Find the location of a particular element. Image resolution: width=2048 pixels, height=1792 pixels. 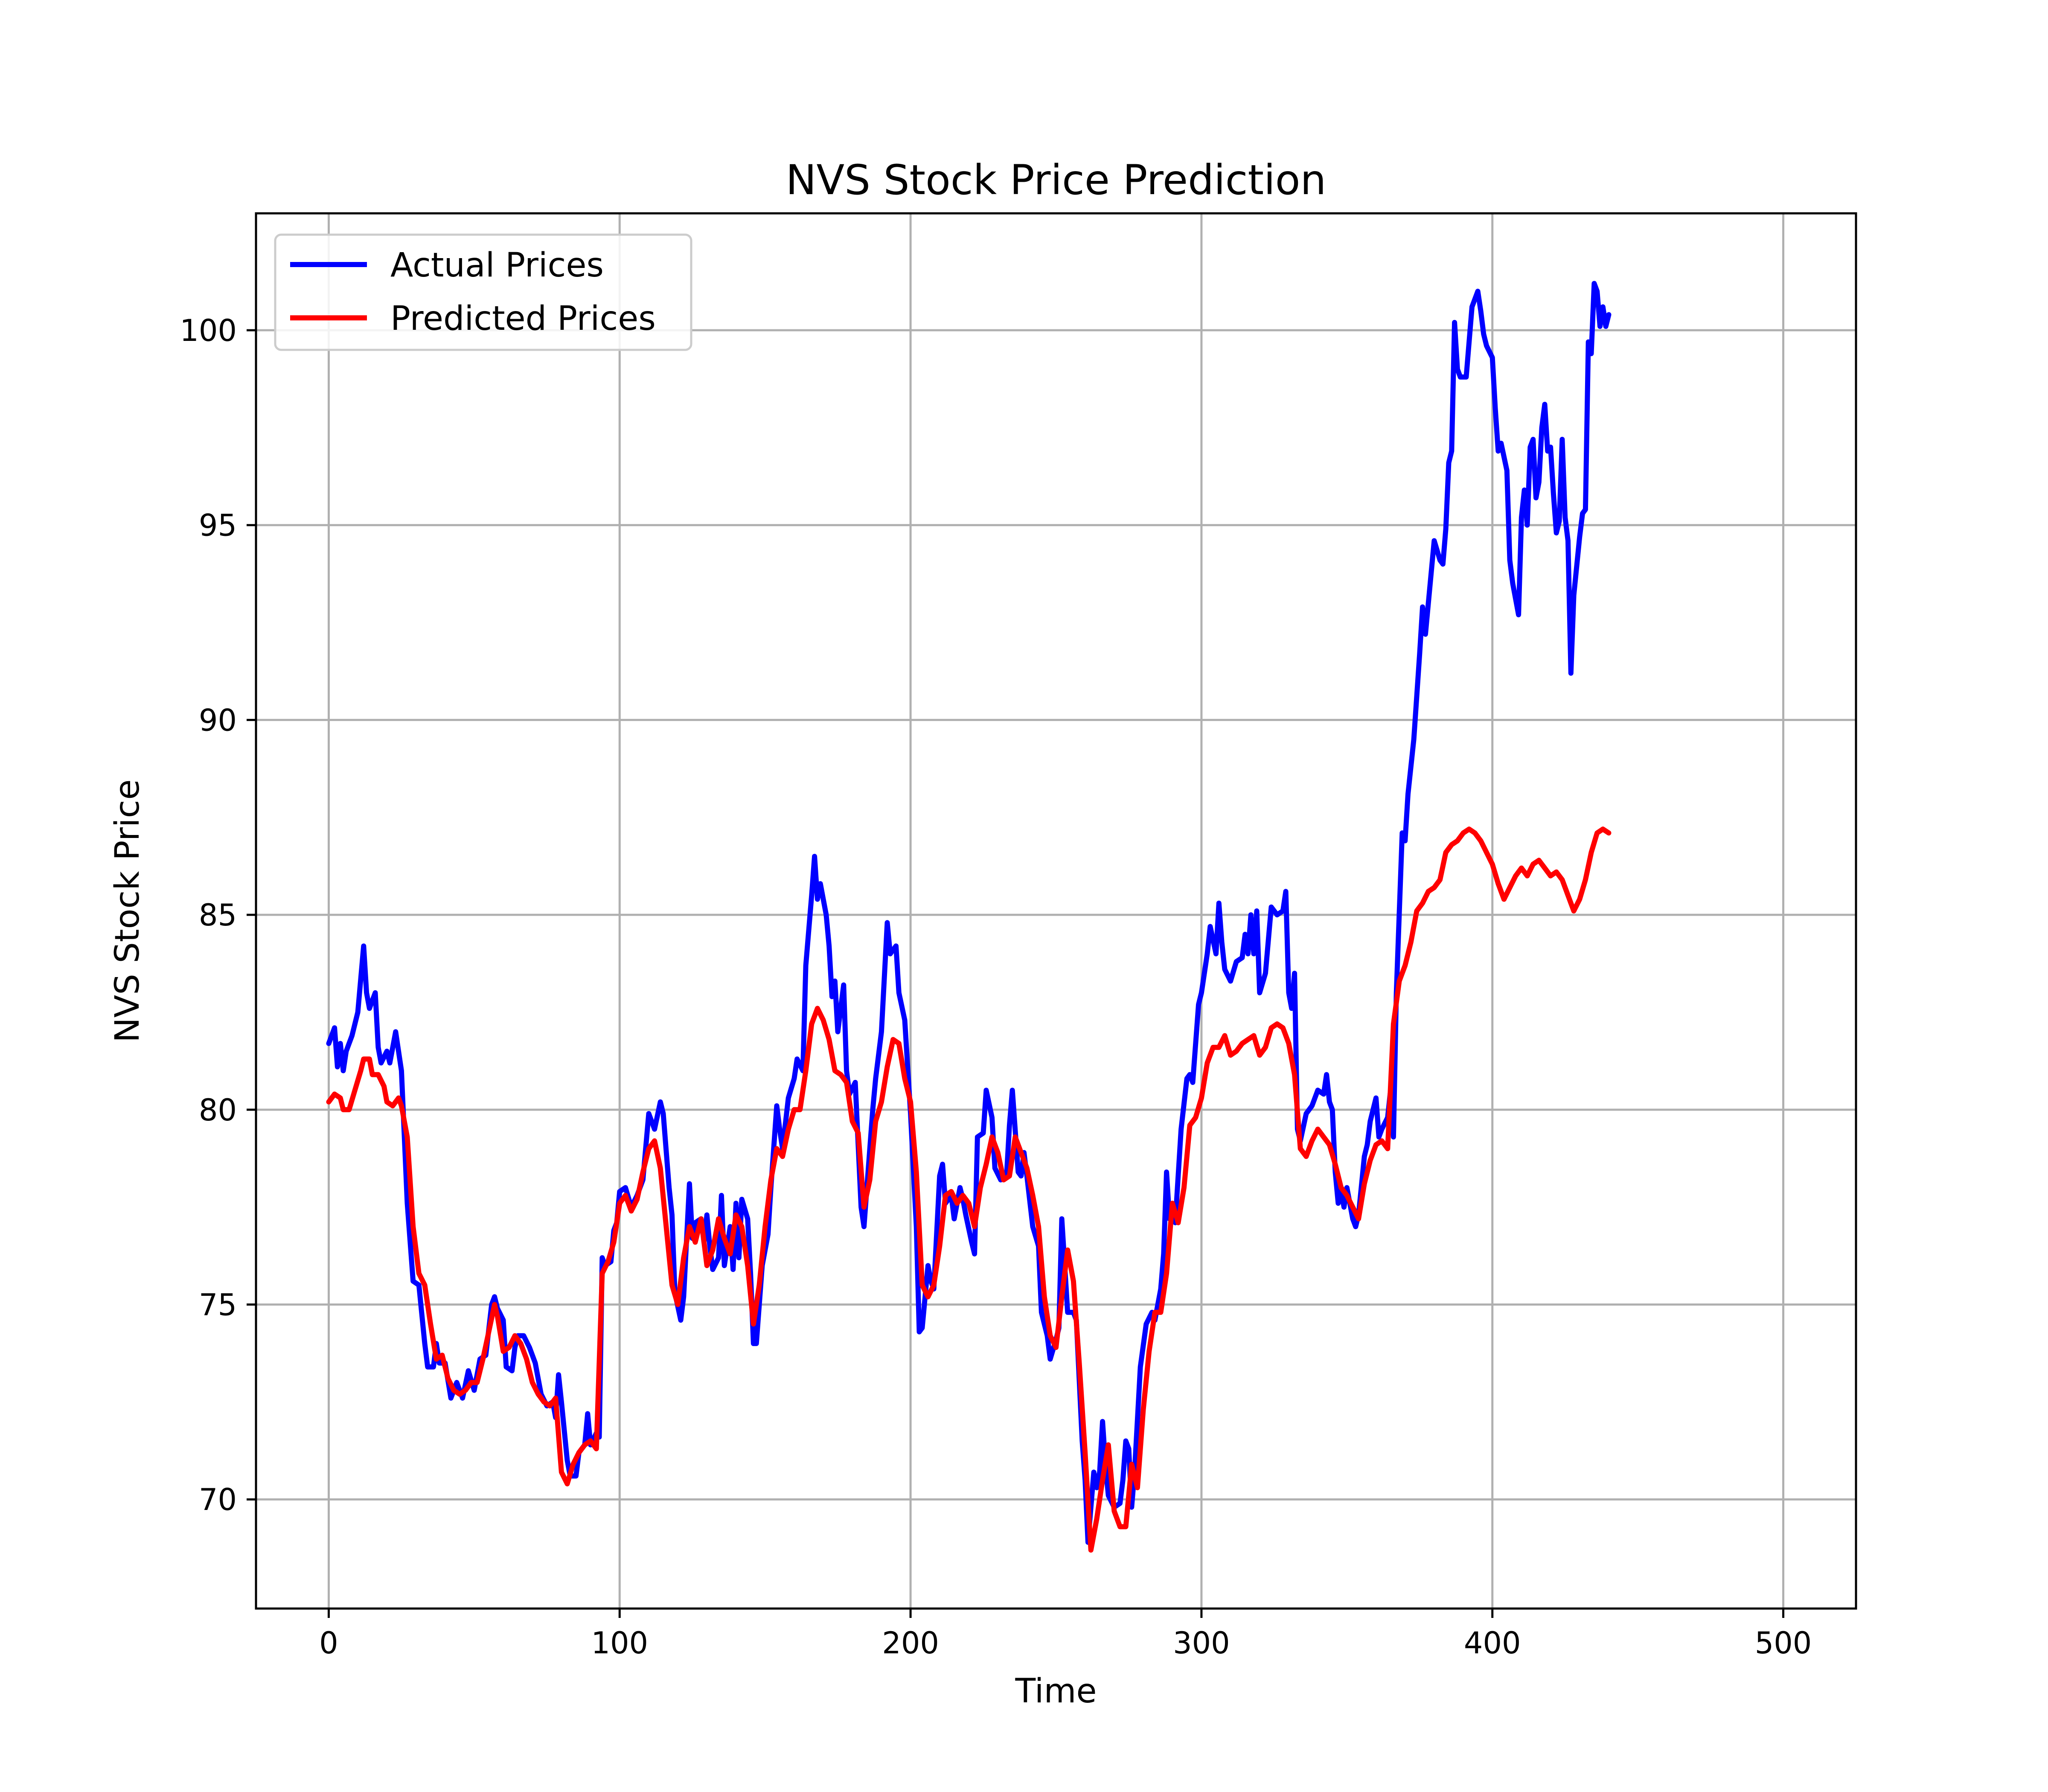

chart-title: NVS Stock Price Prediction is located at coordinates (1056, 180).